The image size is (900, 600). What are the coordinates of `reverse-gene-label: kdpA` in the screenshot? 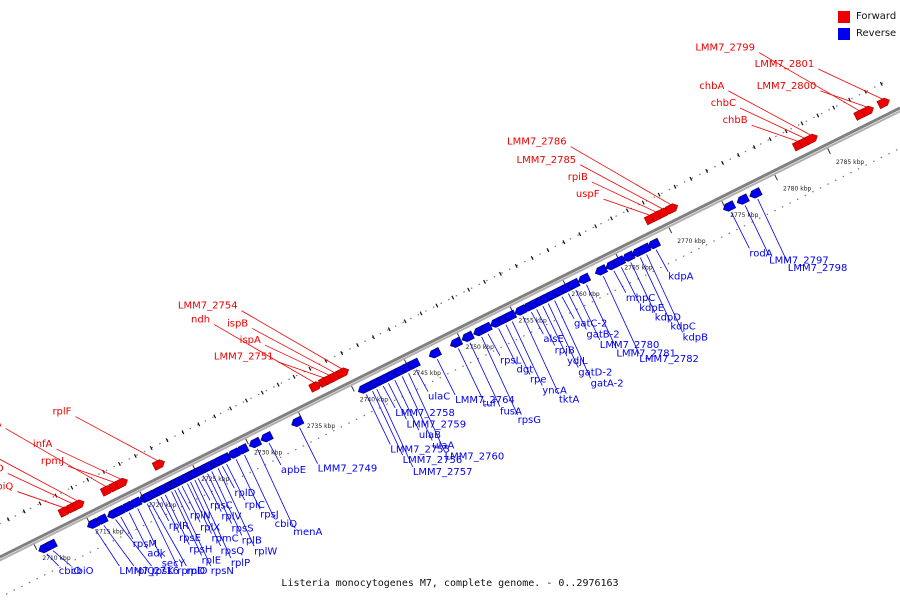 It's located at (680, 277).